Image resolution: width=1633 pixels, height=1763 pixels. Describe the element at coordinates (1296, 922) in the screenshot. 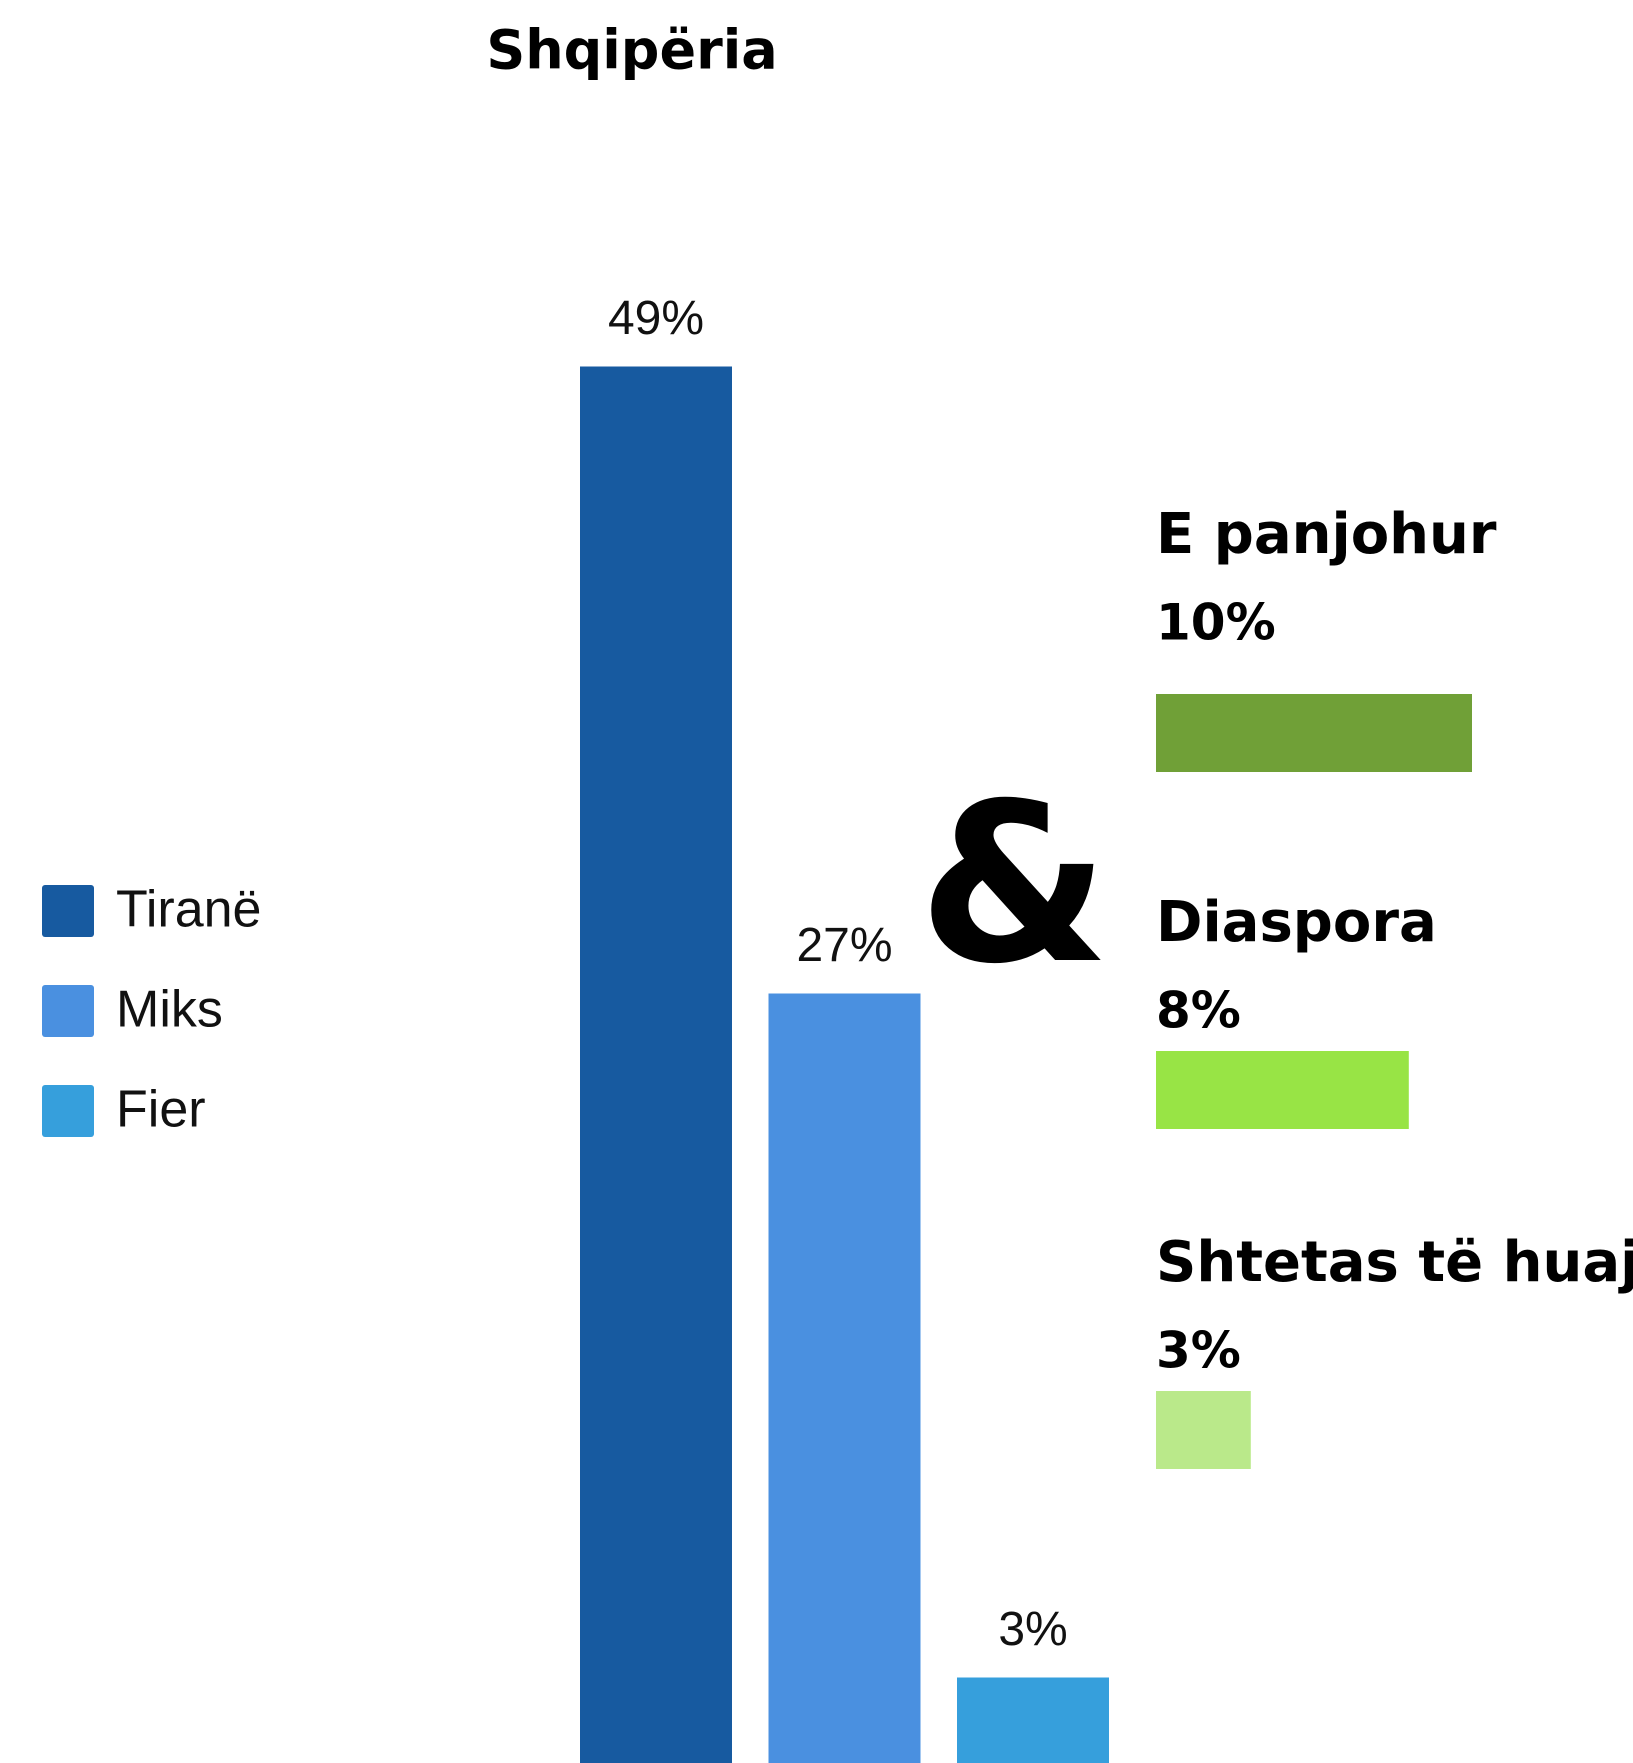

I see `category-label: Diaspora` at that location.